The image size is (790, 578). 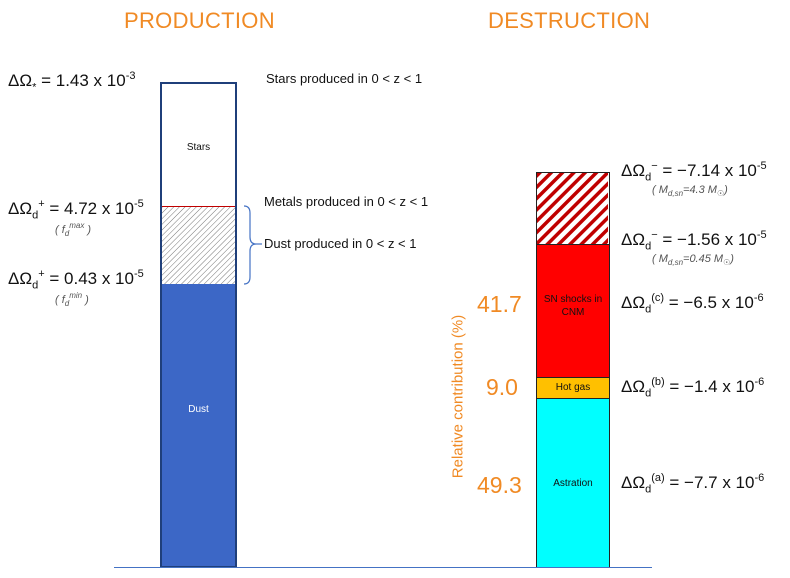 I want to click on stars-annotation: Stars produced in 0 < z < 1, so click(x=344, y=78).